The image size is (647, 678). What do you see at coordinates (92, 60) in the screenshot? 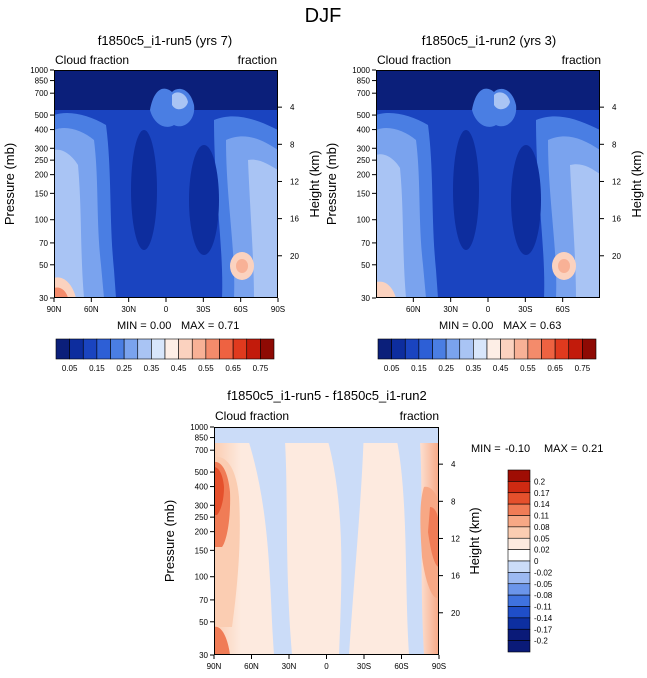
I see `panel-1-left-label: Cloud fraction` at bounding box center [92, 60].